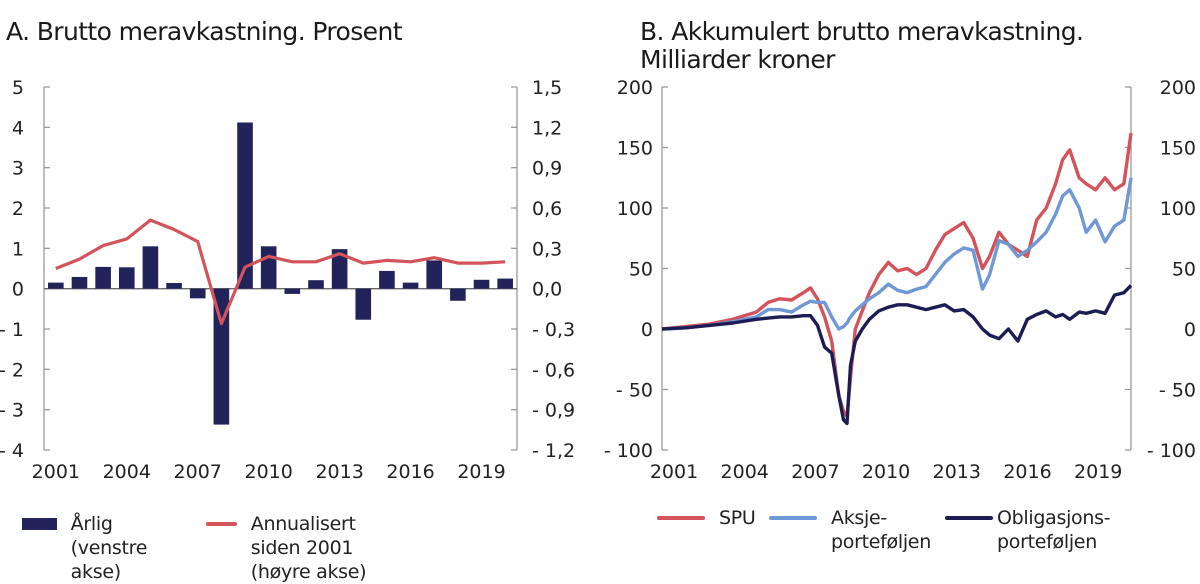  Describe the element at coordinates (634, 391) in the screenshot. I see `left-tick-label: - 50` at that location.